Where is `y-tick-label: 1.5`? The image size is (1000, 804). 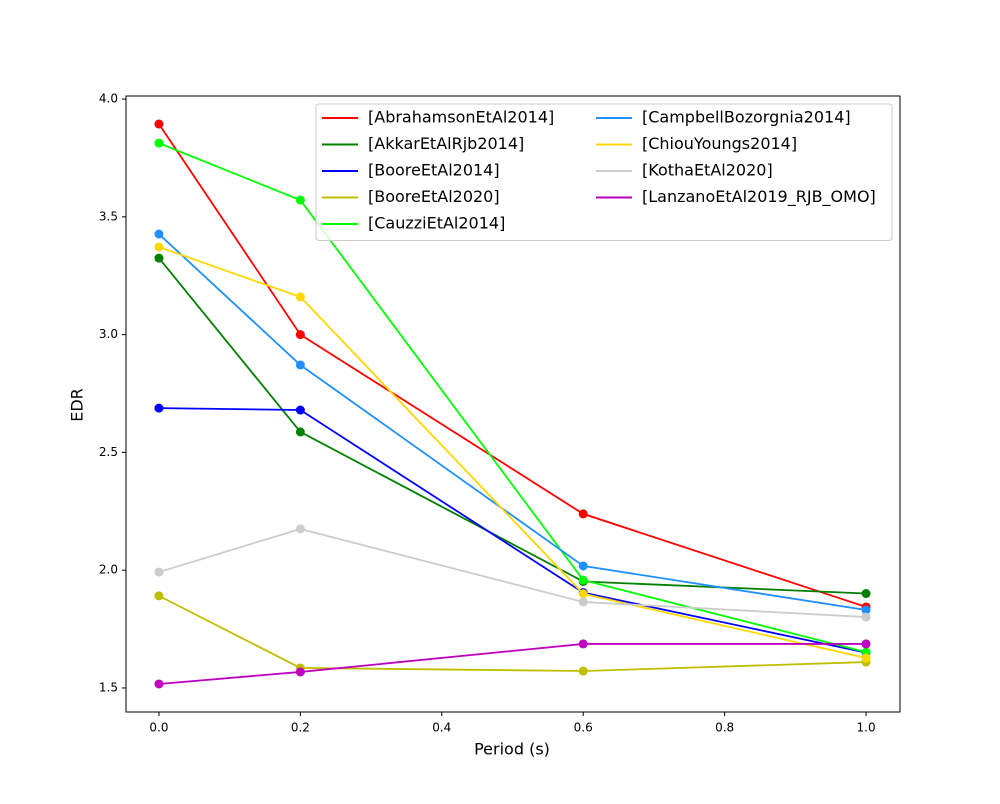 y-tick-label: 1.5 is located at coordinates (108, 687).